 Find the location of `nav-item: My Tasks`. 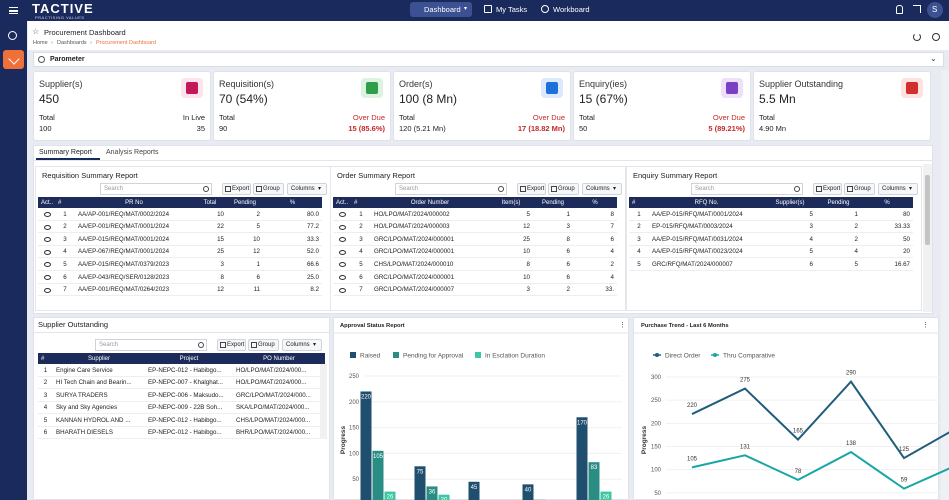

nav-item: My Tasks is located at coordinates (512, 9).